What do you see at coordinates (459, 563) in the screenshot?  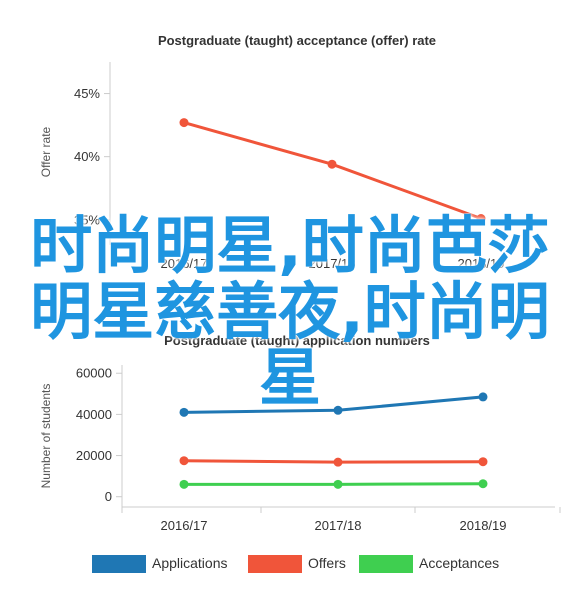 I see `legend-label: Acceptances` at bounding box center [459, 563].